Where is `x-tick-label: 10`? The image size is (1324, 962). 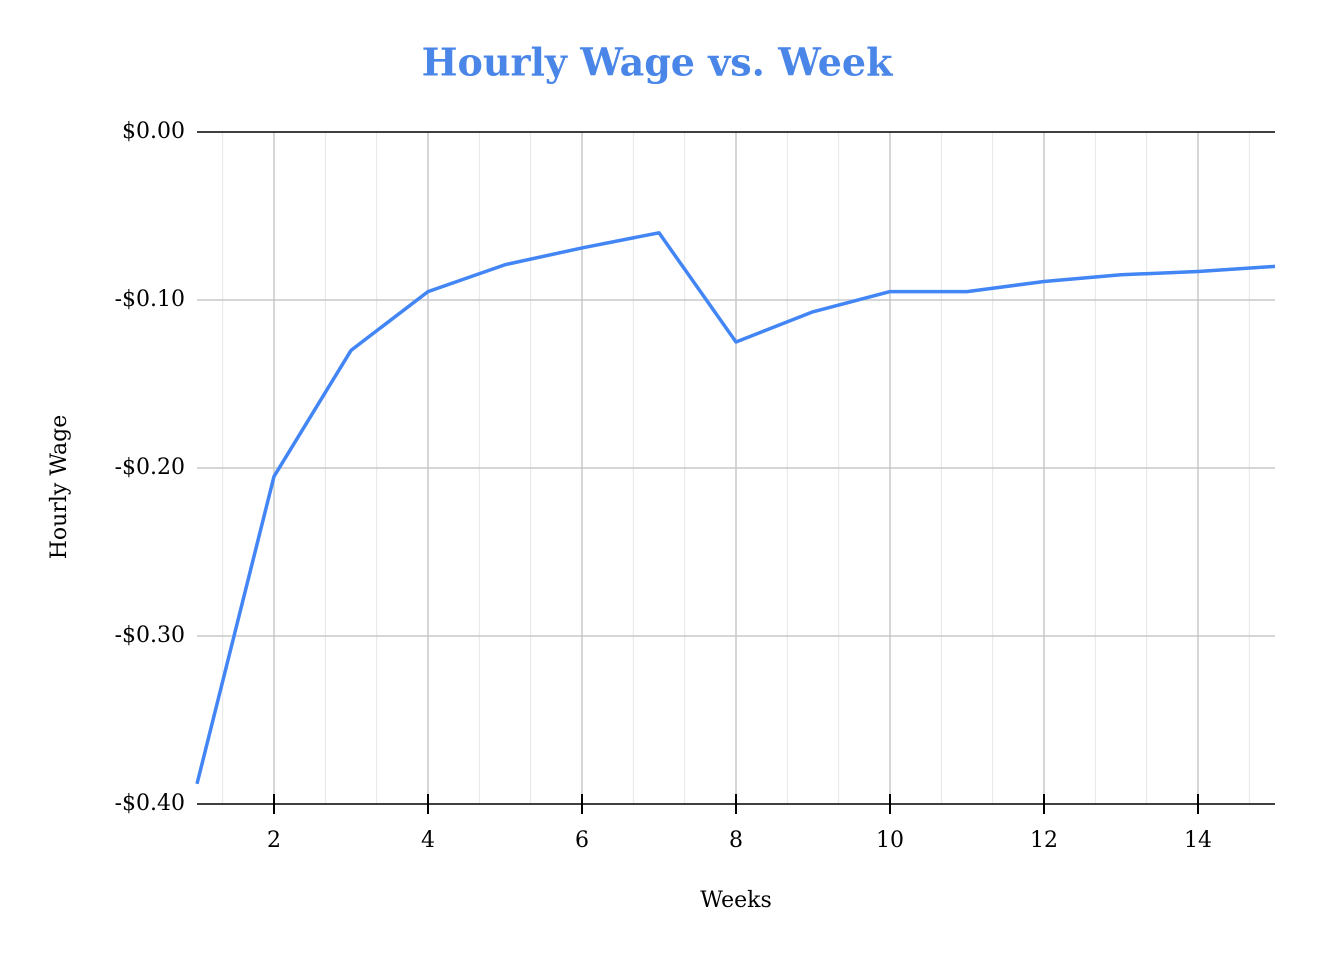 x-tick-label: 10 is located at coordinates (890, 840).